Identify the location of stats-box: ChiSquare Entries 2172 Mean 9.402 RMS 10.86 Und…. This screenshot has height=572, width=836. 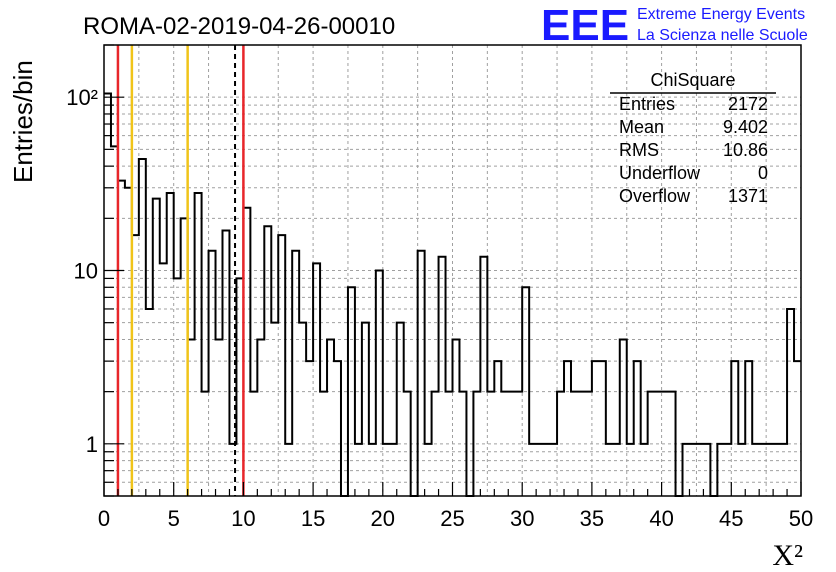
(693, 138).